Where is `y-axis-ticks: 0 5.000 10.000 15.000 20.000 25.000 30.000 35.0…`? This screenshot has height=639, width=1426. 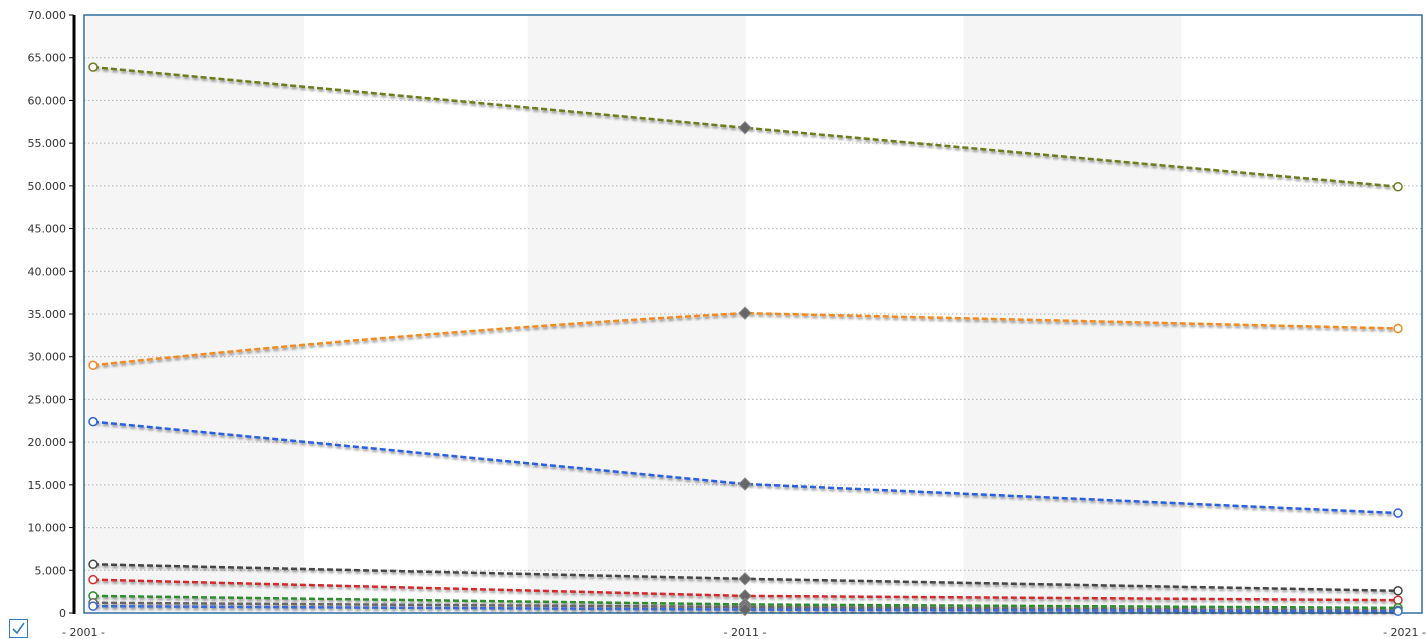
y-axis-ticks: 0 5.000 10.000 15.000 20.000 25.000 30.000 35.0… is located at coordinates (51, 314).